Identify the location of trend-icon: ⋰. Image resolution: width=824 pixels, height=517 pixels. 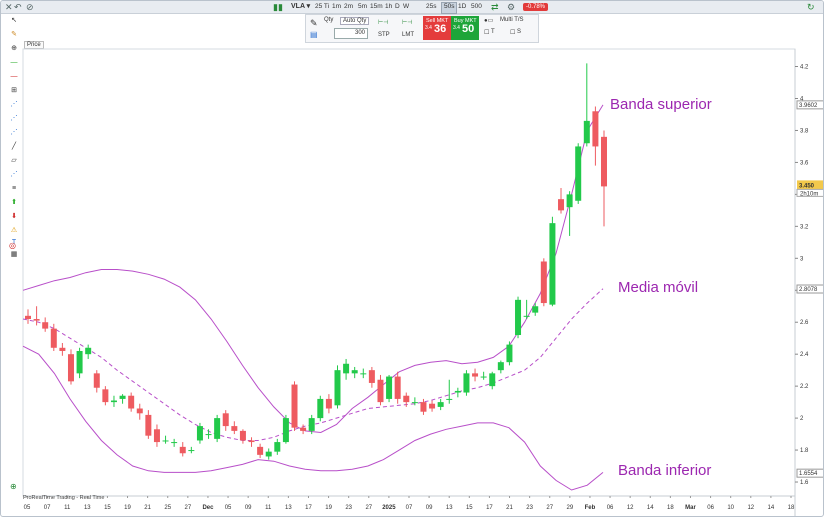
(14, 132).